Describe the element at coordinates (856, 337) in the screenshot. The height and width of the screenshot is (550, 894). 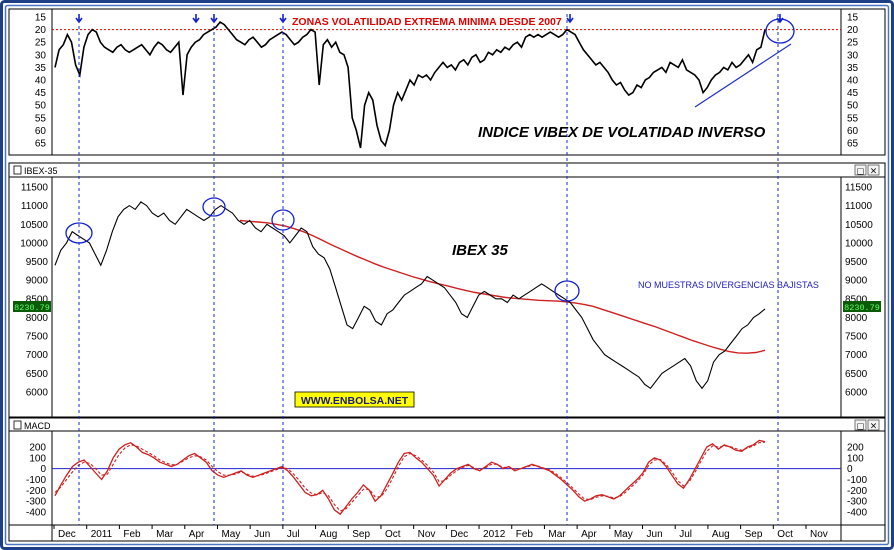
I see `ibex-y-tick-right: 7500` at that location.